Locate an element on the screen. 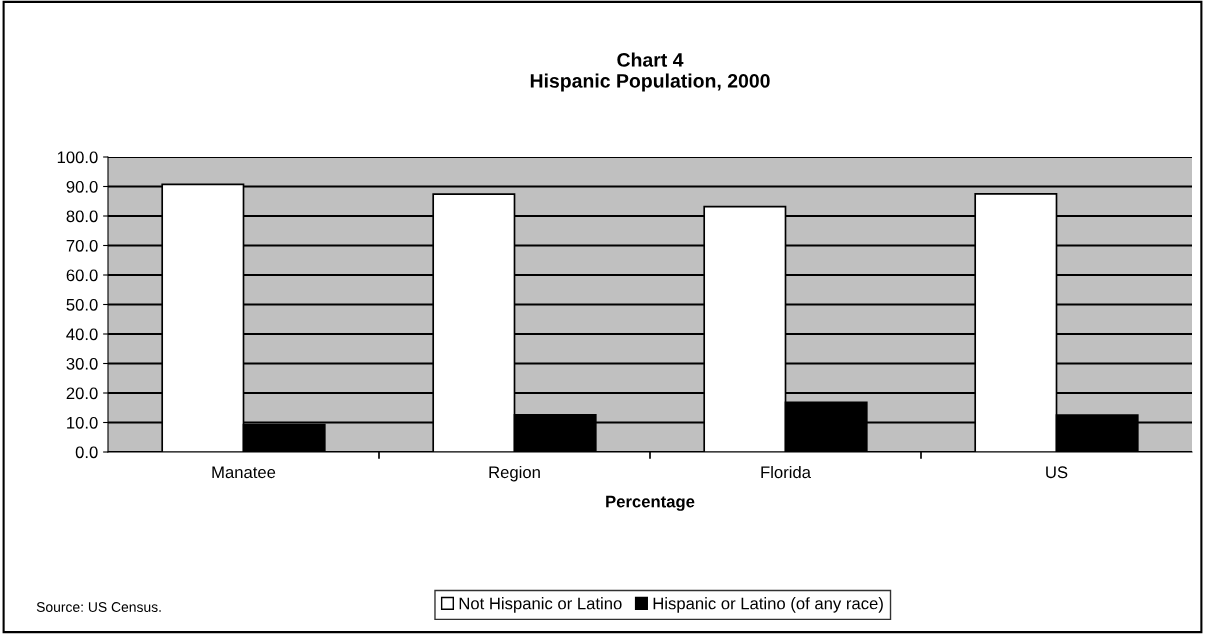 The width and height of the screenshot is (1205, 634). x-tick-label: Manatee is located at coordinates (244, 472).